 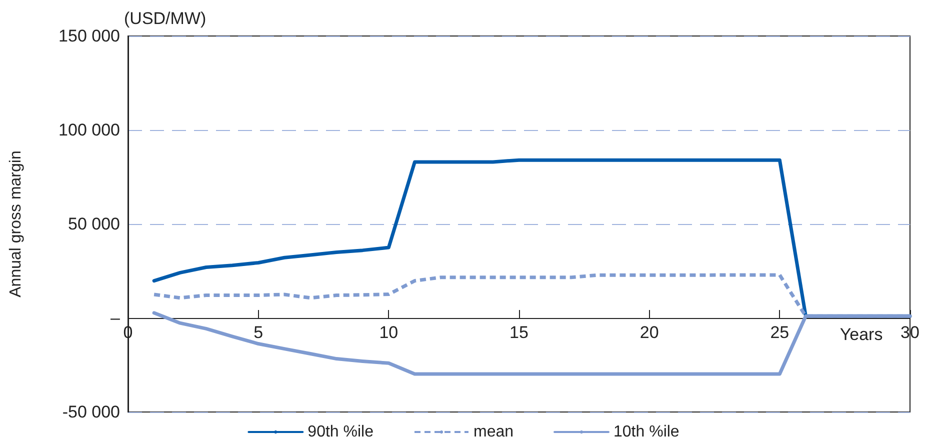 I want to click on y-tick-label: 100 000, so click(x=89, y=130).